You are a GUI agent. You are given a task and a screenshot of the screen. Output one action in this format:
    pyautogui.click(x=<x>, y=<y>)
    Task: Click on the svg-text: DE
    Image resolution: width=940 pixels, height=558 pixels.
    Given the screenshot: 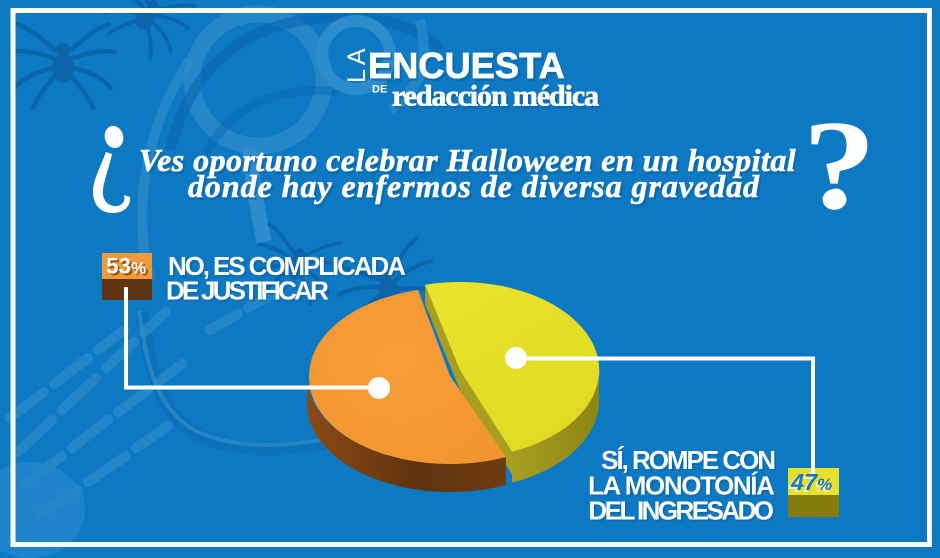 What is the action you would take?
    pyautogui.click(x=379, y=90)
    